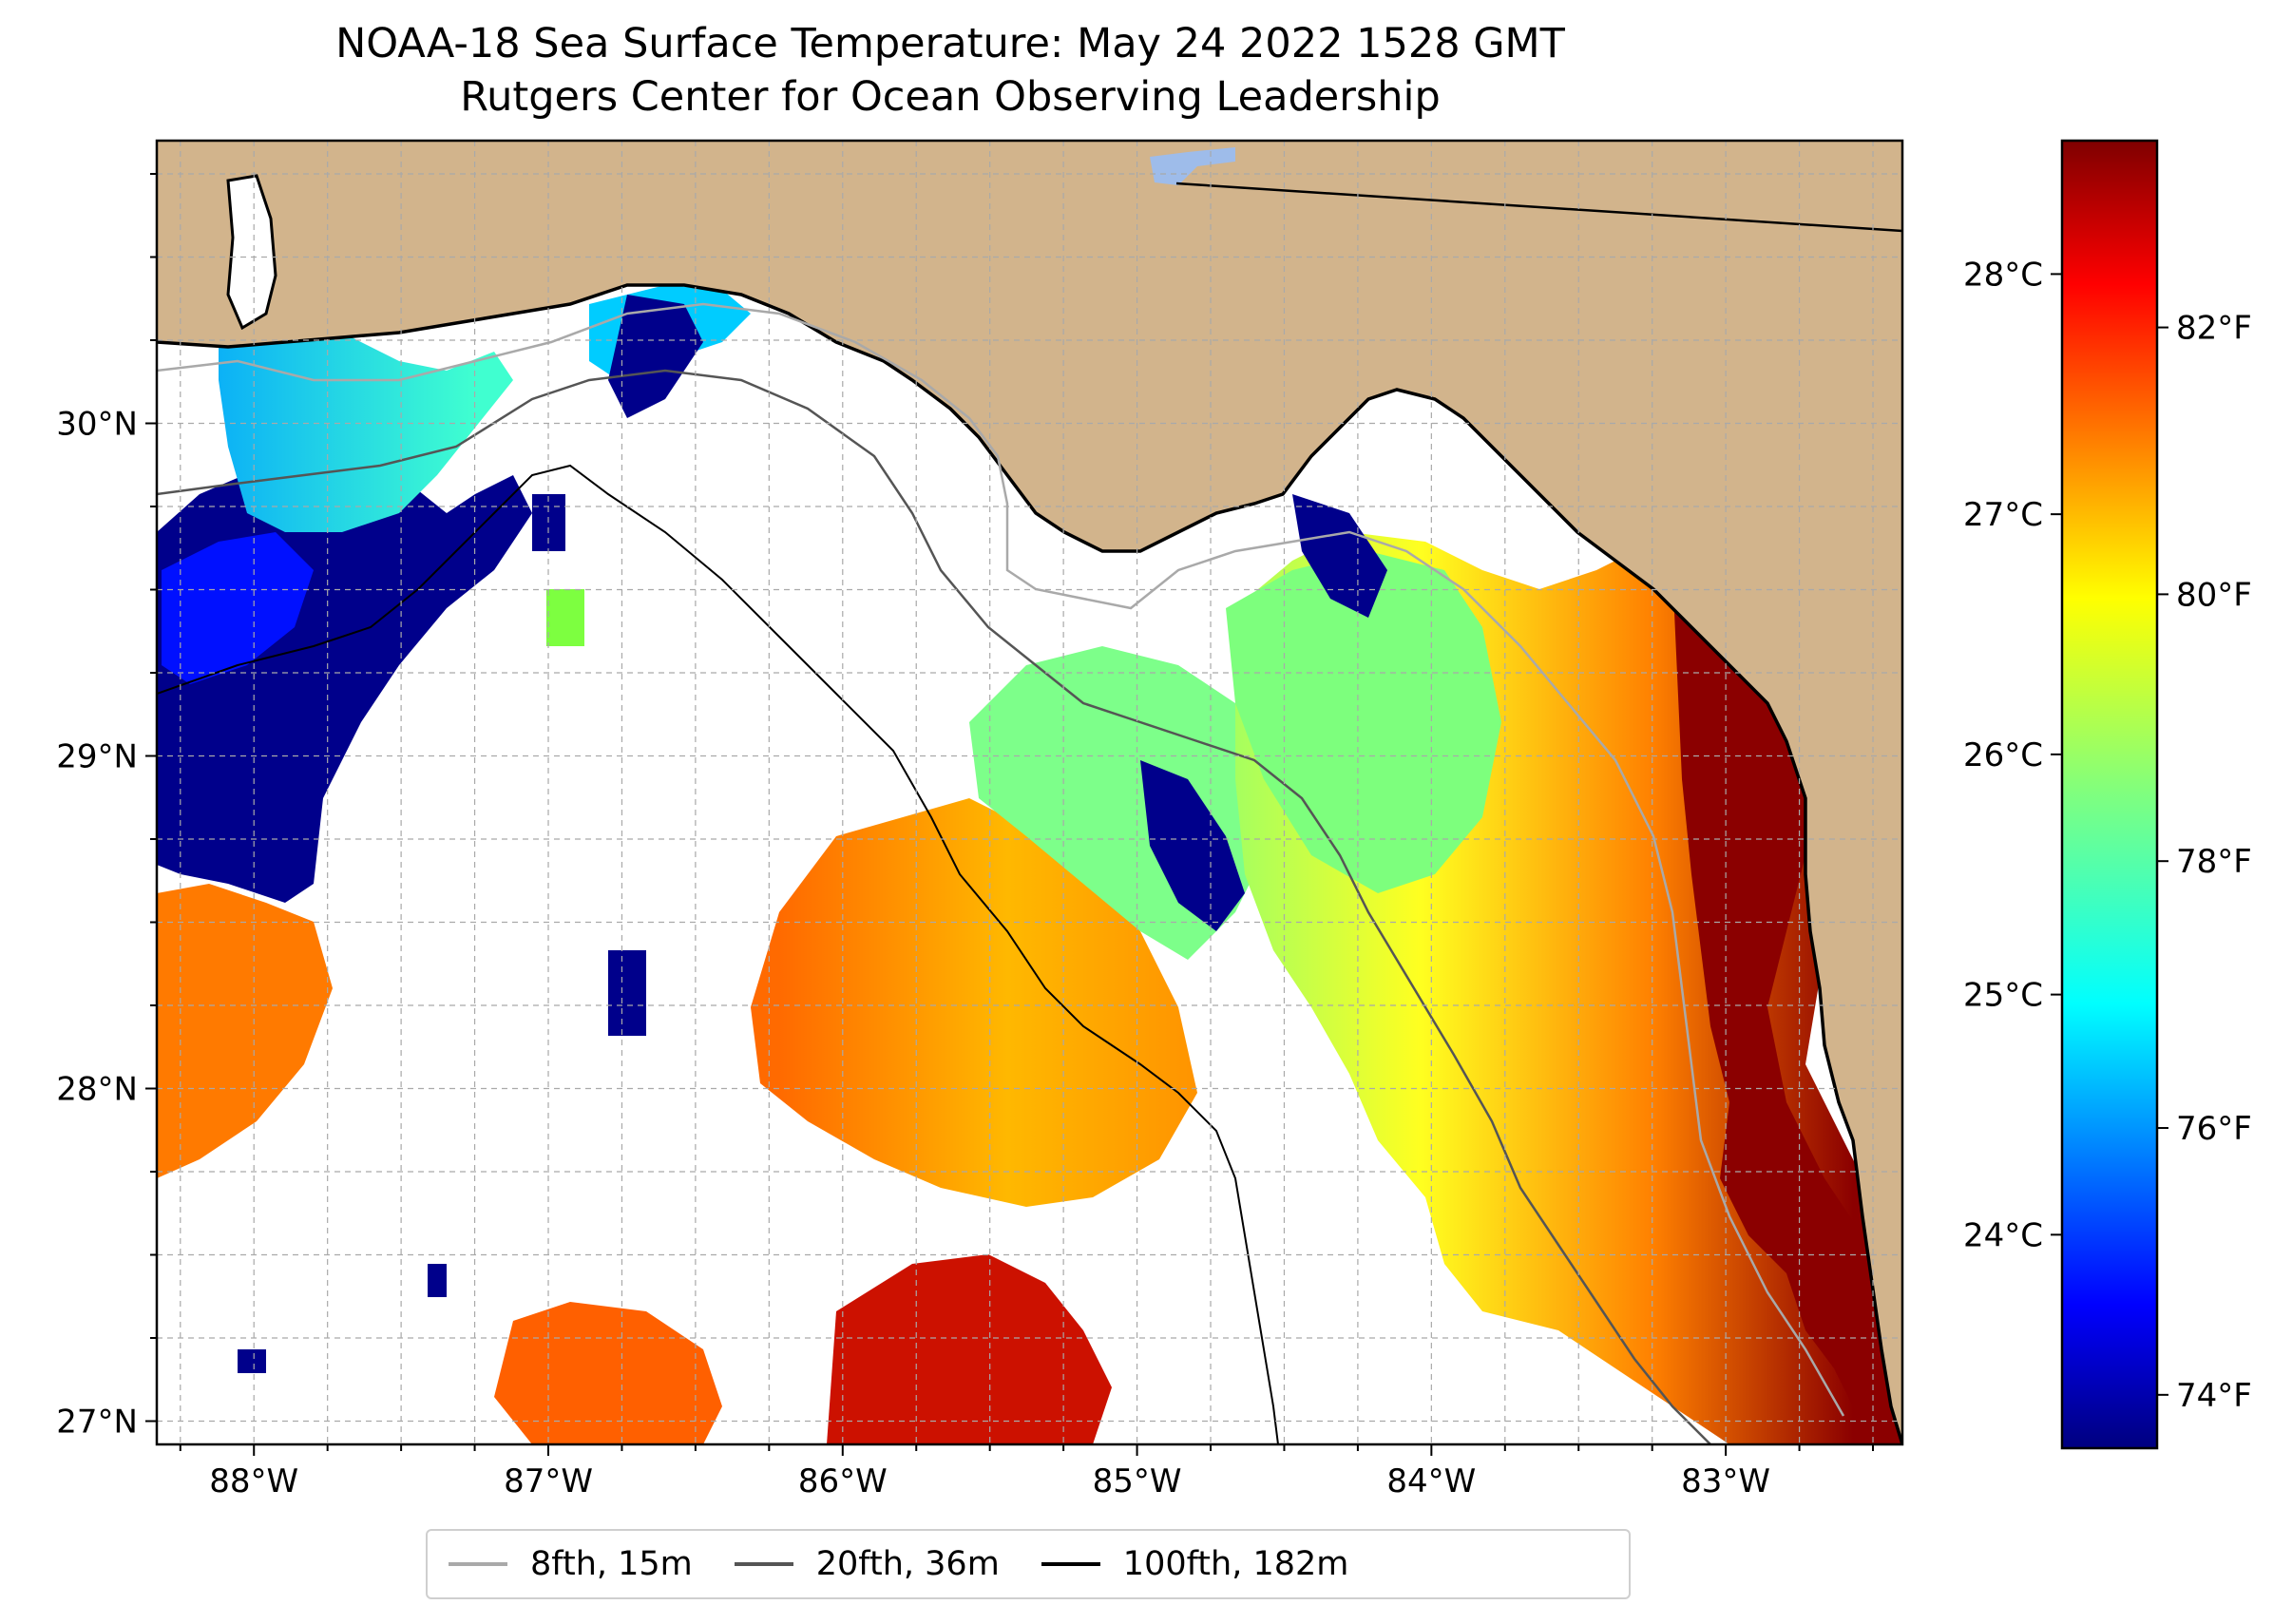  I want to click on colorbar-f-tick-label: 76°F, so click(2214, 1129).